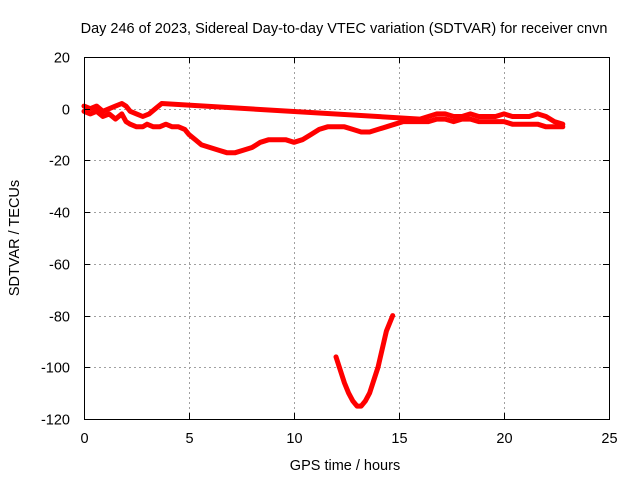 This screenshot has width=640, height=480. Describe the element at coordinates (55, 421) in the screenshot. I see `y-tick-label: -120` at that location.